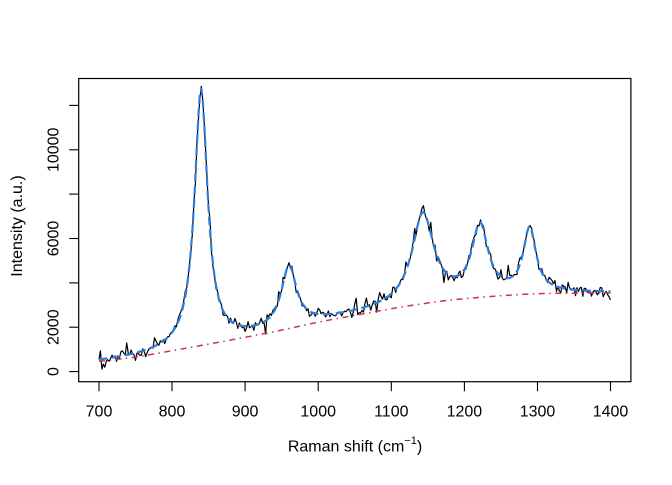 The height and width of the screenshot is (485, 672). What do you see at coordinates (391, 412) in the screenshot?
I see `svg-text: 1100` at bounding box center [391, 412].